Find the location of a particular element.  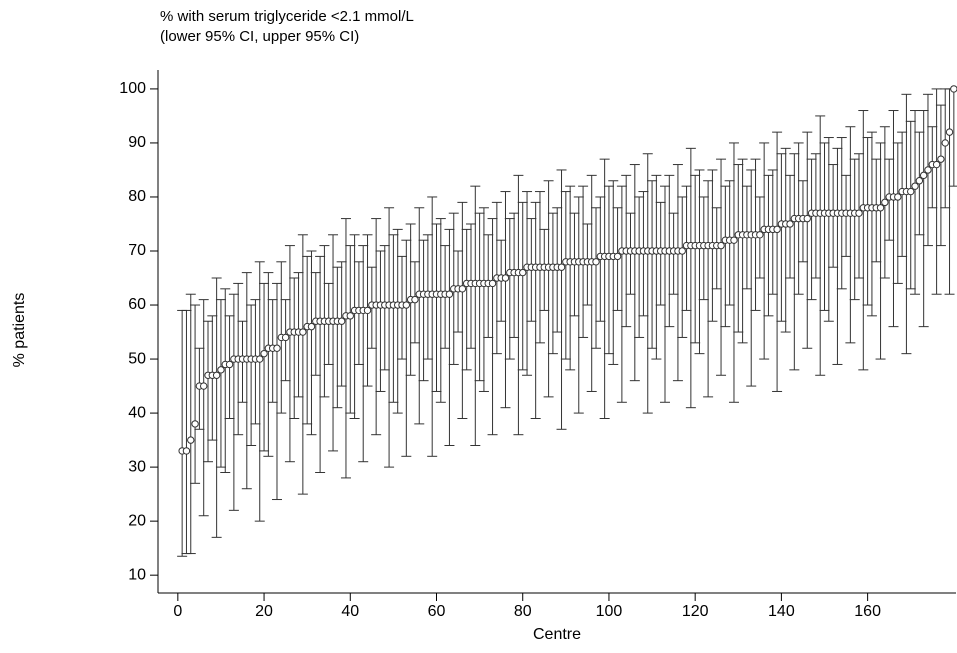

x-tick-label: 60 is located at coordinates (437, 611).